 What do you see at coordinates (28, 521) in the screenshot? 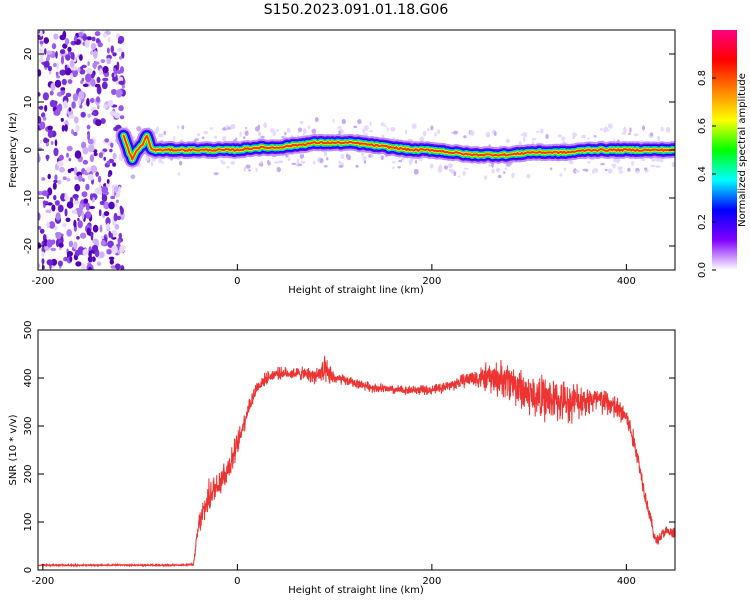
I see `y-tick-label: 100` at bounding box center [28, 521].